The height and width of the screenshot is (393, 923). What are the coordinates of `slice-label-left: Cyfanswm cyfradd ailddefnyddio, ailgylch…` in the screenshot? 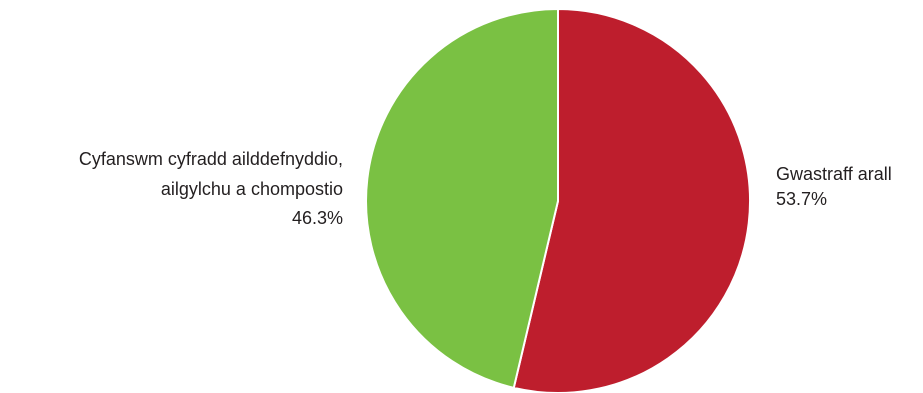 It's located at (211, 188).